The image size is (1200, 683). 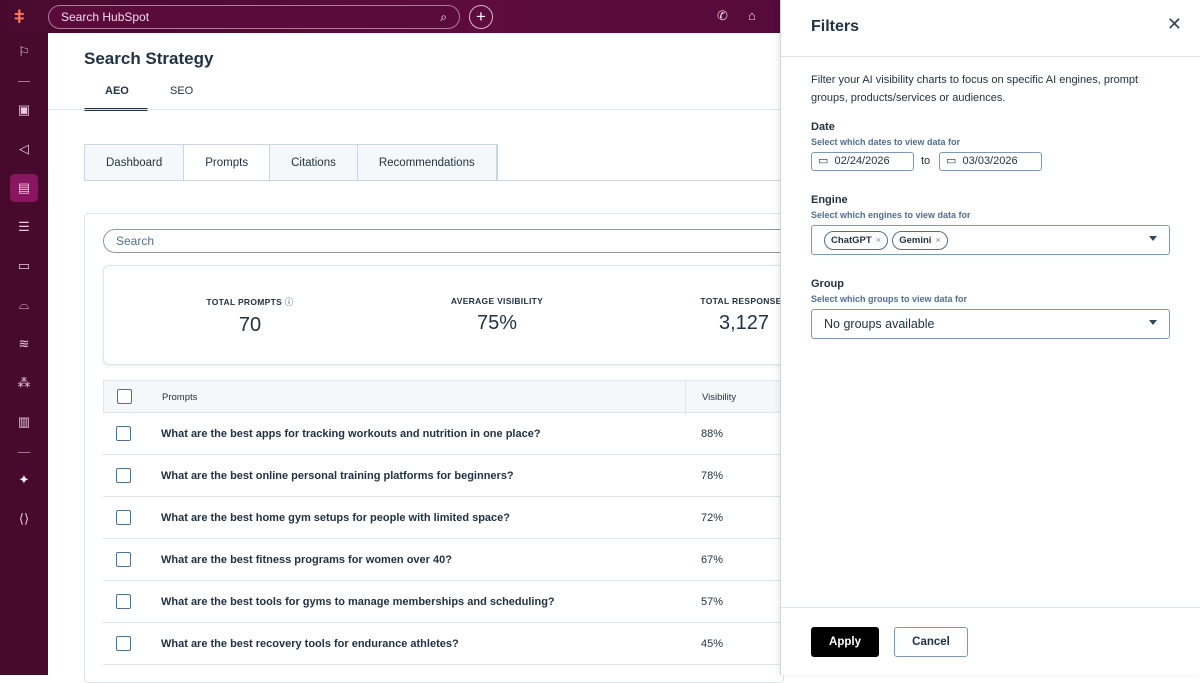 What do you see at coordinates (19, 17) in the screenshot?
I see `hubspot-logo-icon: ǂ` at bounding box center [19, 17].